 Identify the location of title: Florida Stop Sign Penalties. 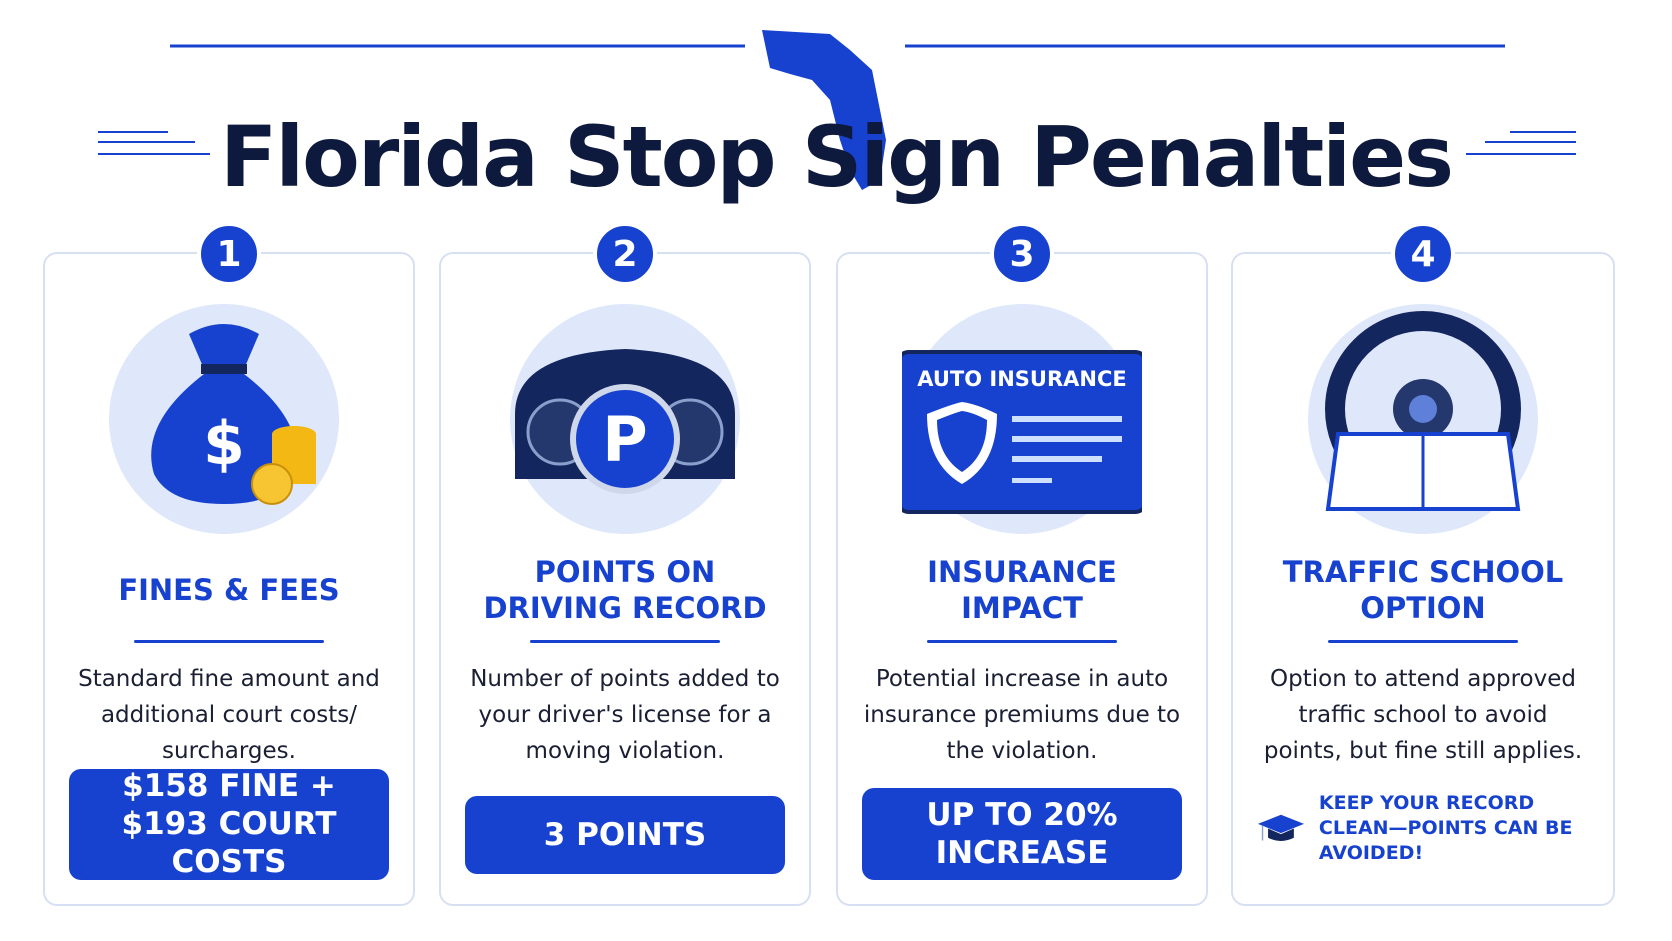
(836, 157).